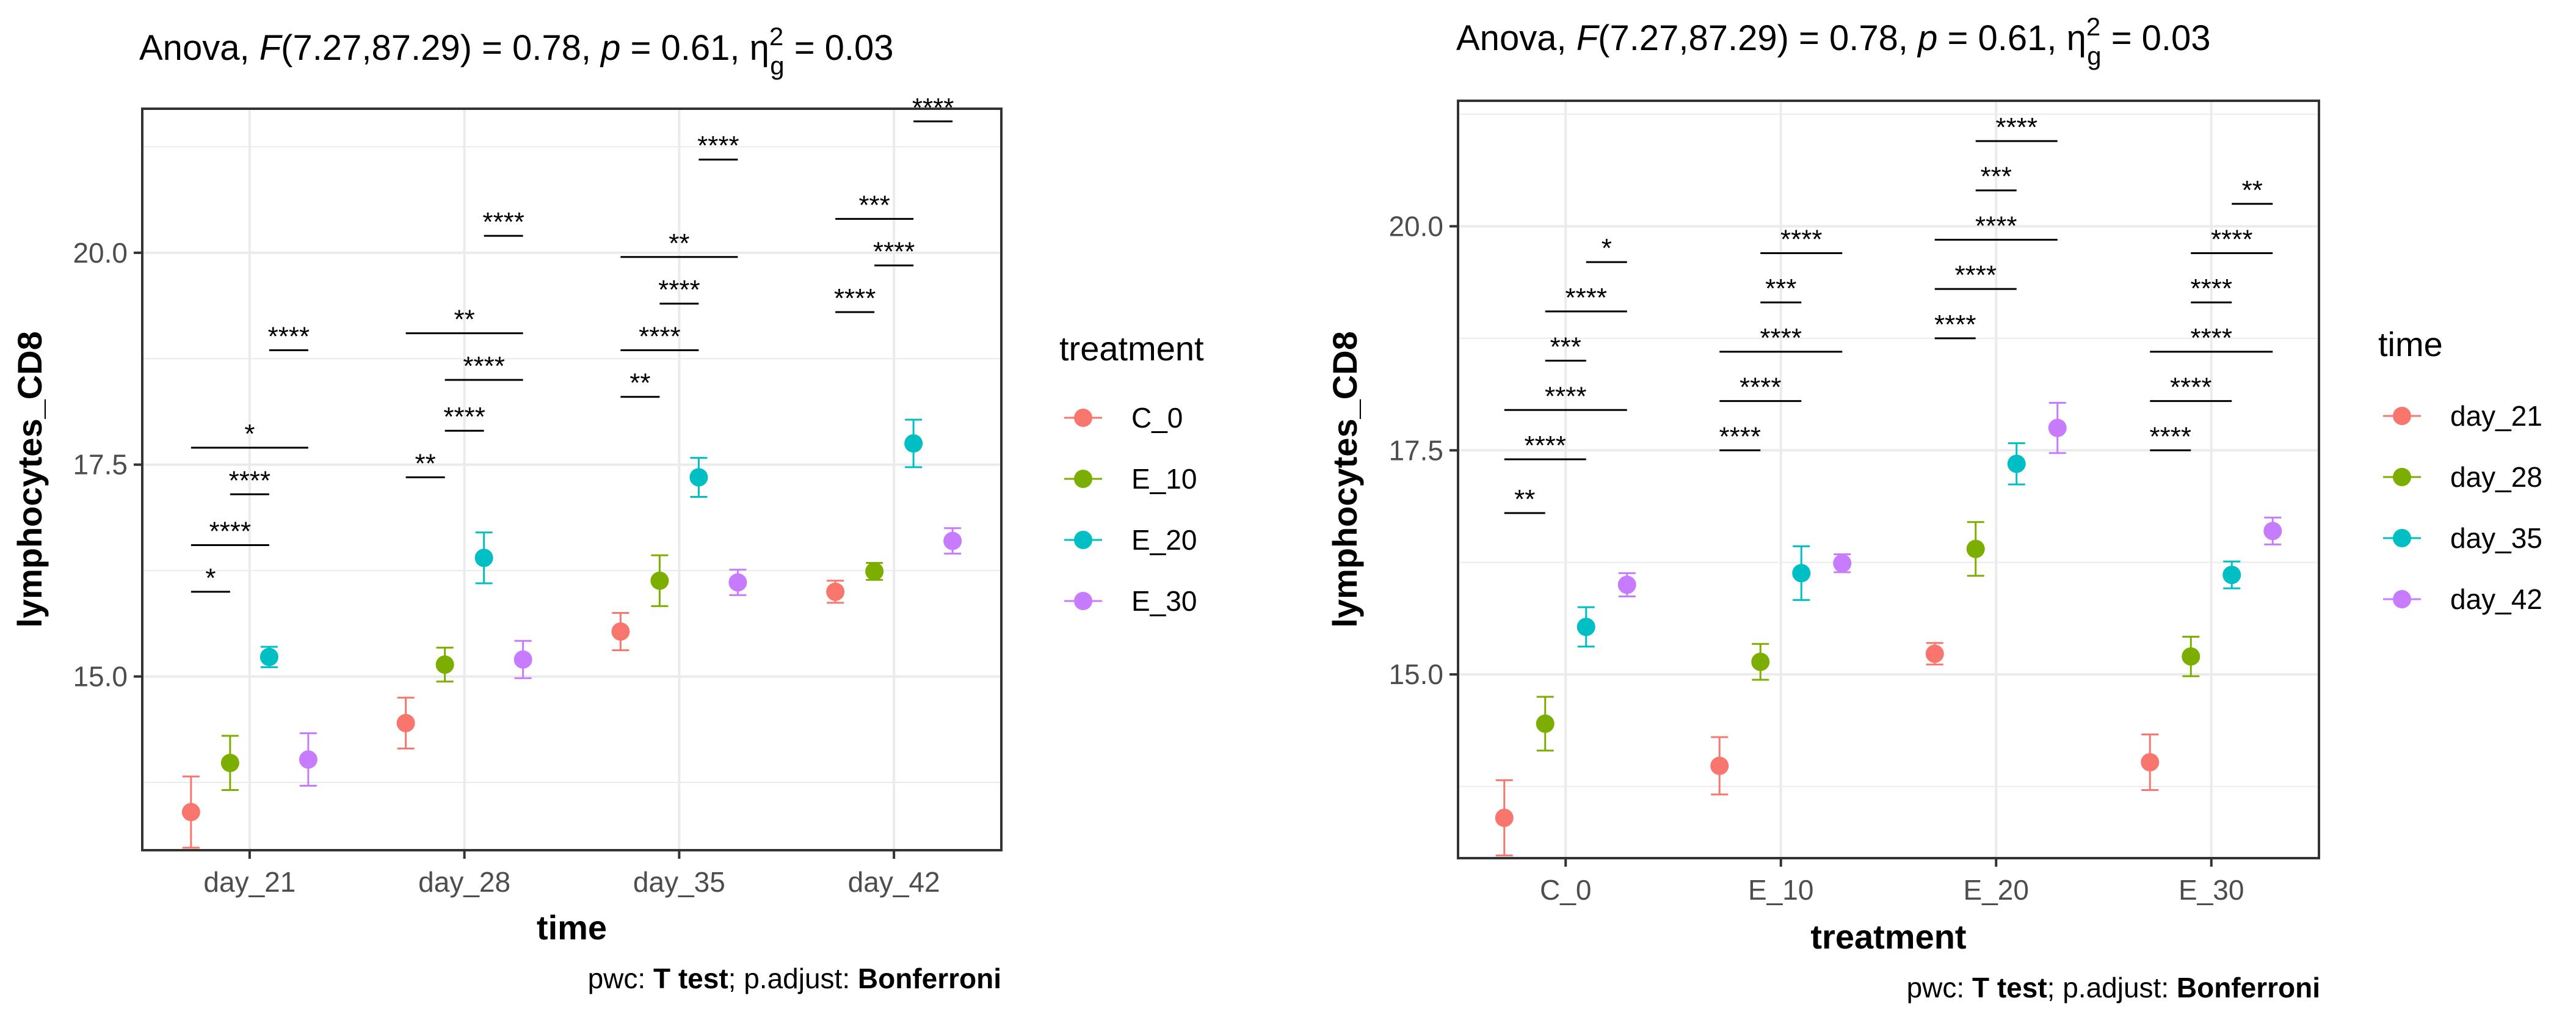 The width and height of the screenshot is (2576, 1020). I want to click on legend-label: E_30, so click(1164, 601).